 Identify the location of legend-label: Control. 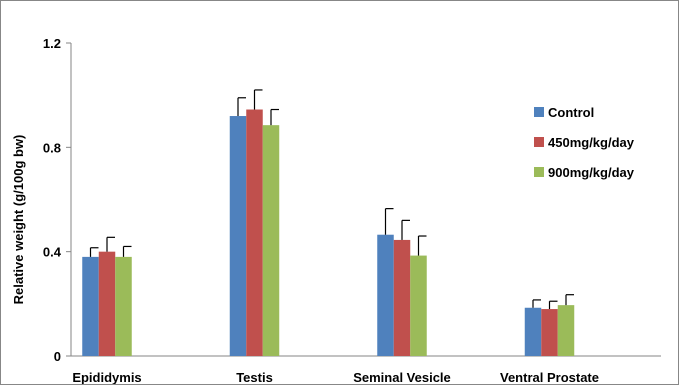
(571, 112).